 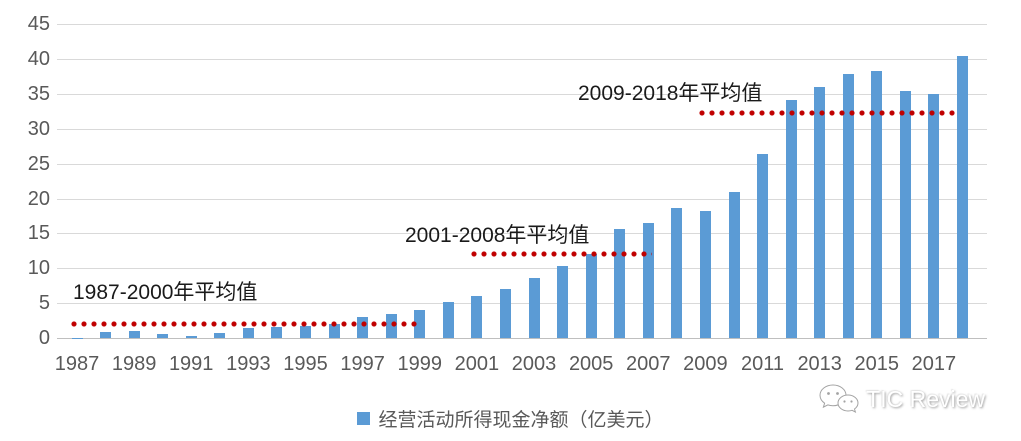 I want to click on y-tick-label: 15, so click(x=38, y=233).